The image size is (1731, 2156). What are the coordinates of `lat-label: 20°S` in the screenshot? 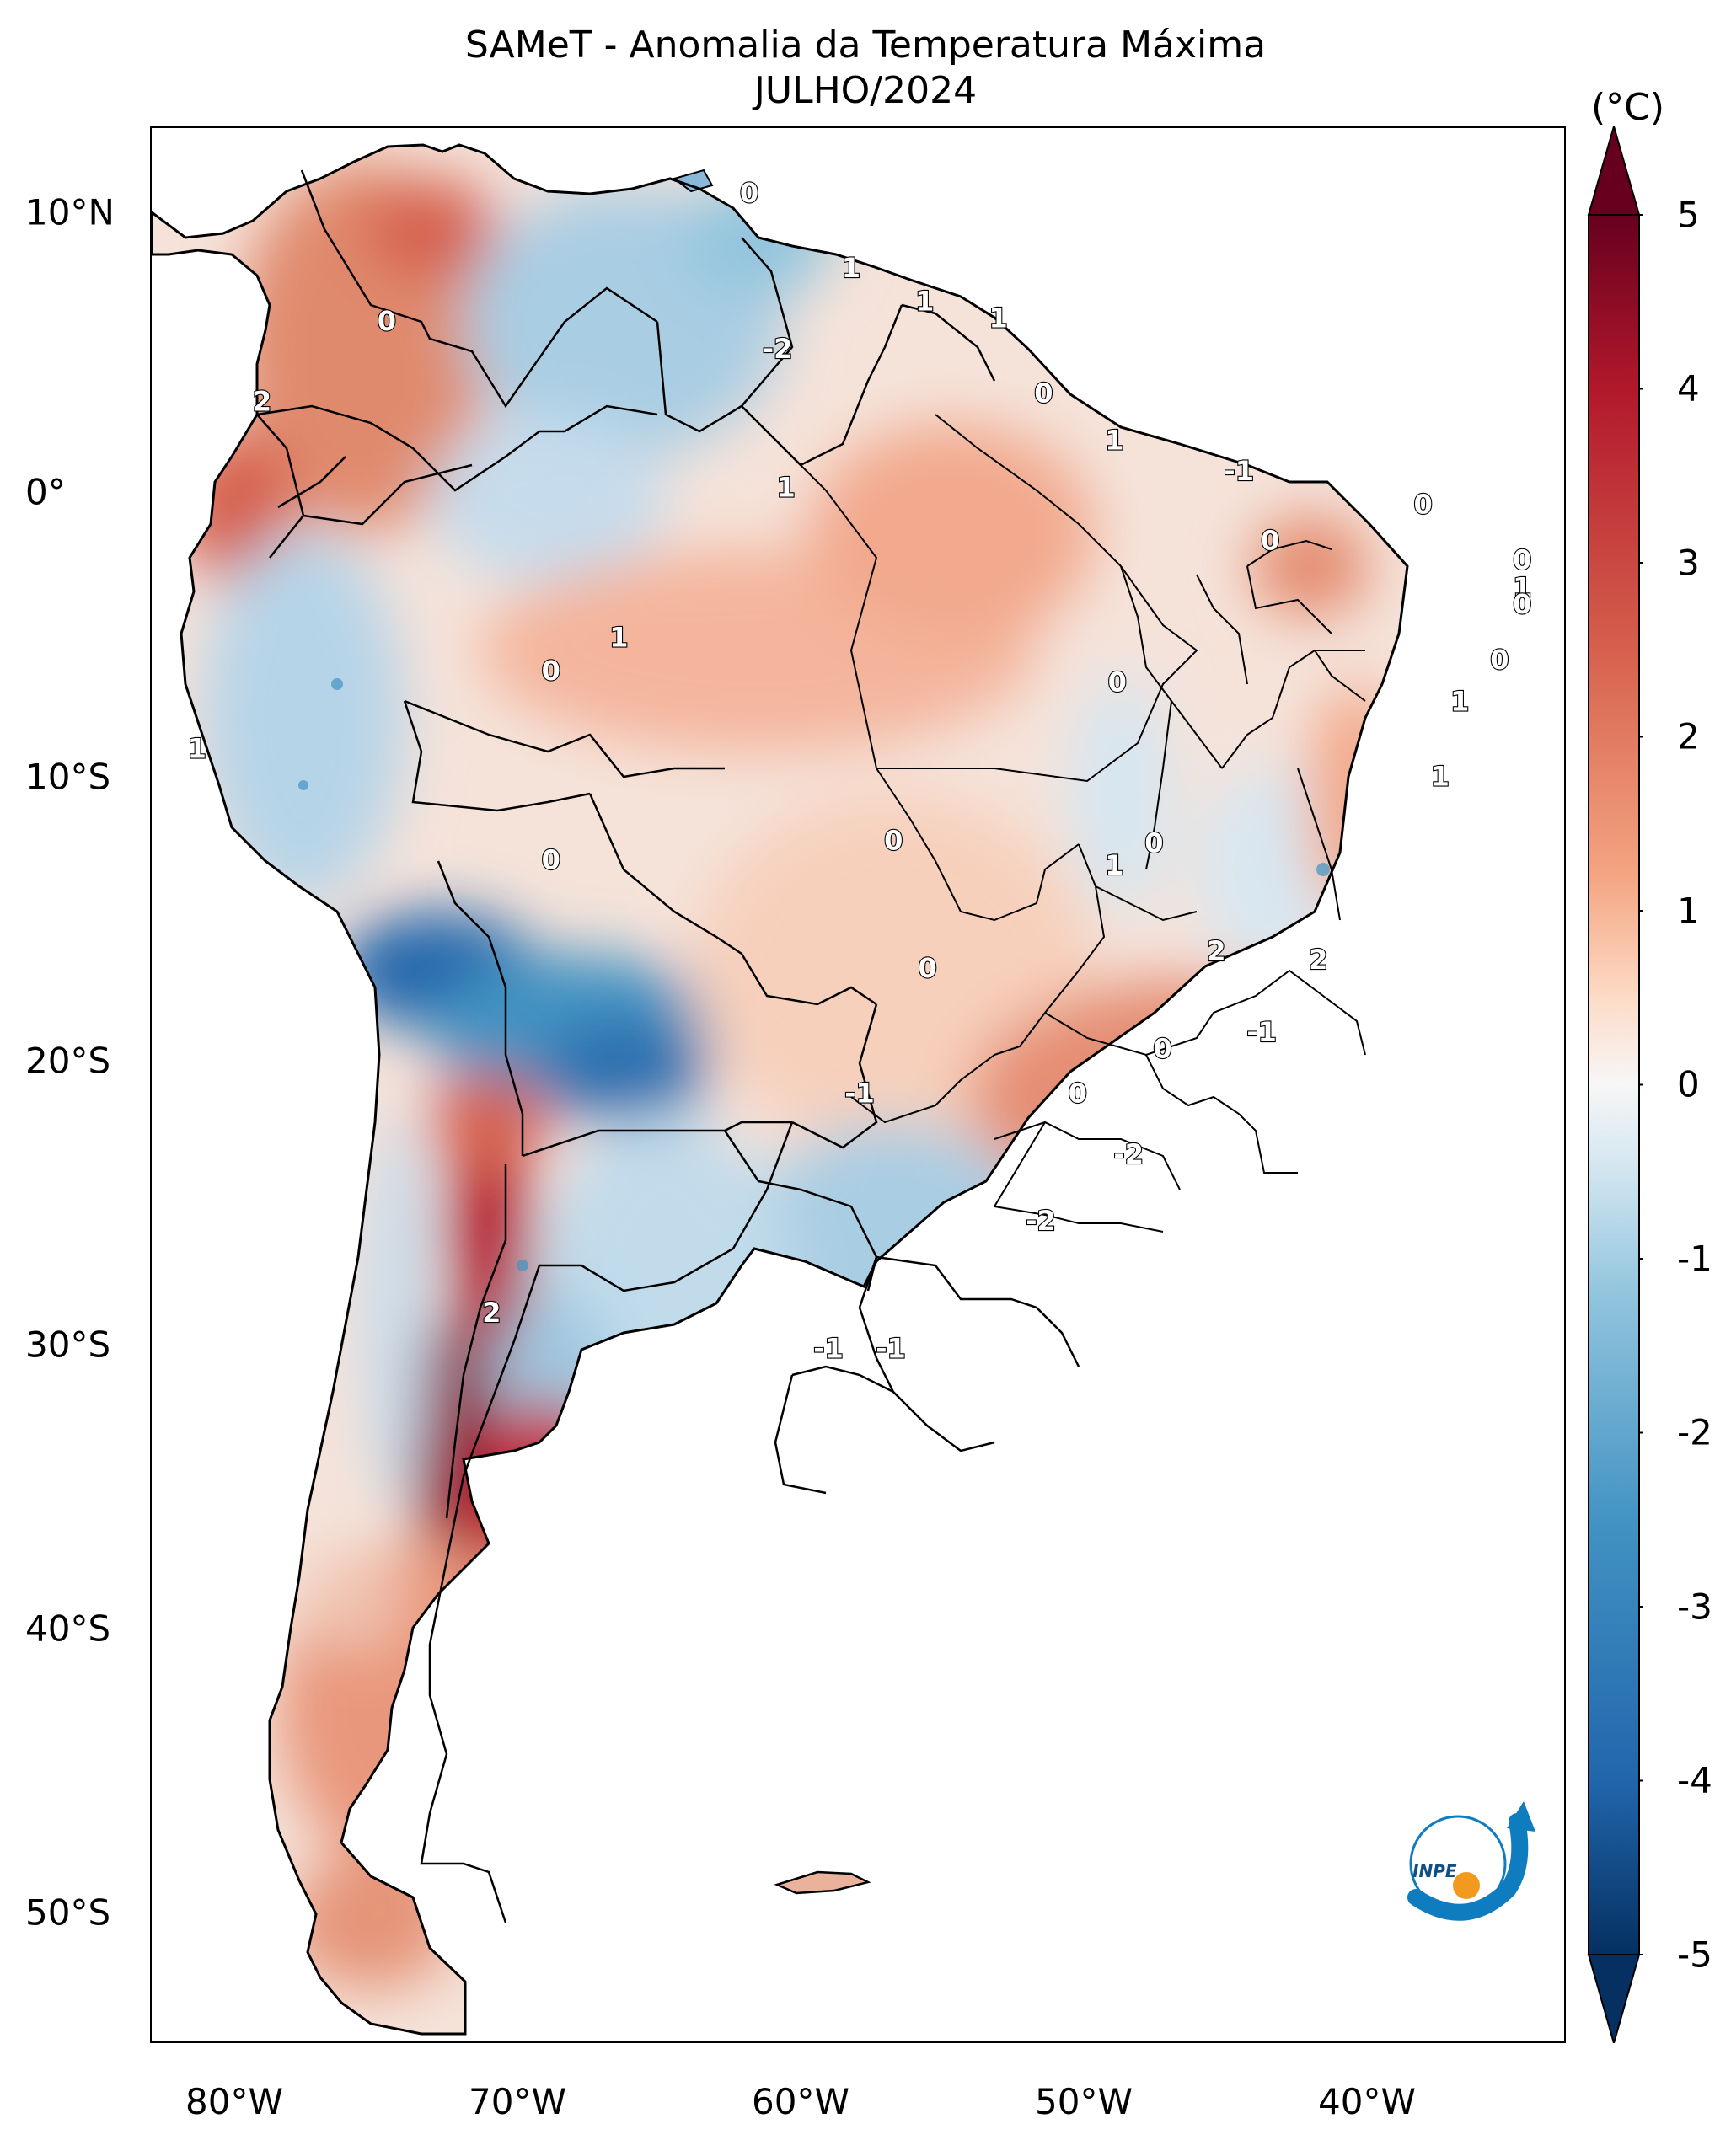 It's located at (68, 1061).